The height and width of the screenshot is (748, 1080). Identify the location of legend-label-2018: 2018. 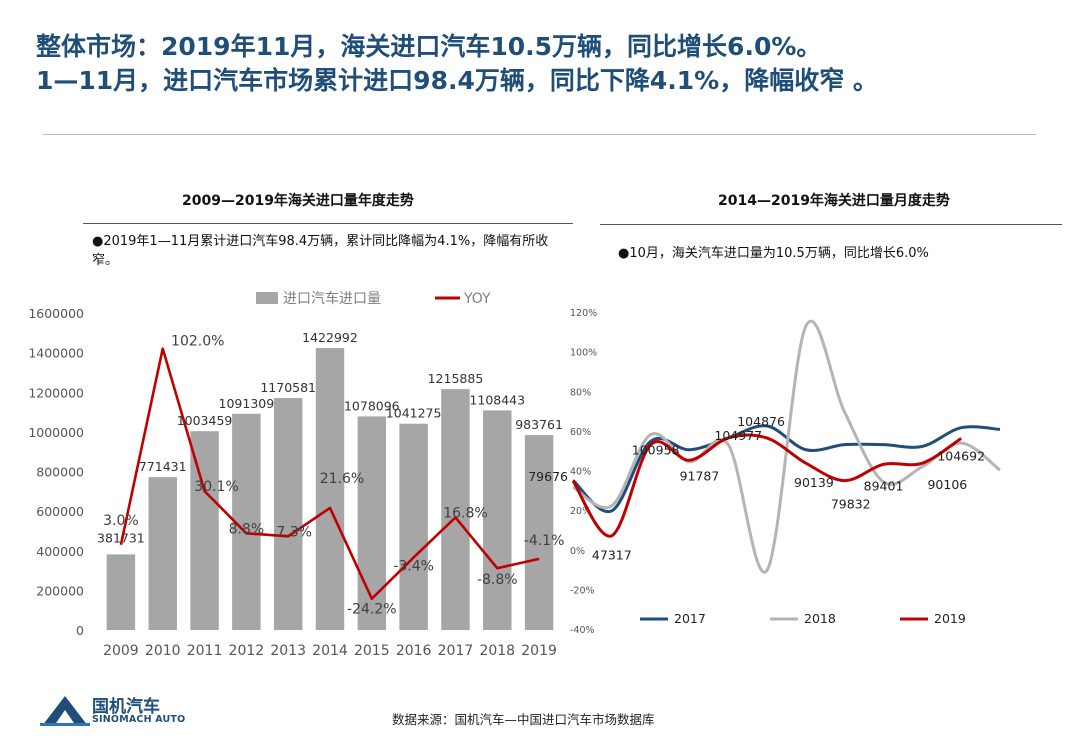
(820, 618).